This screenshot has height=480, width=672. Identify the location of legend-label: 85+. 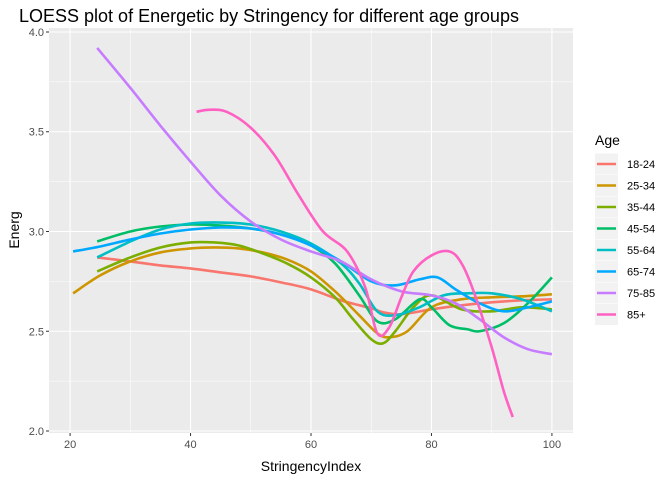
(636, 316).